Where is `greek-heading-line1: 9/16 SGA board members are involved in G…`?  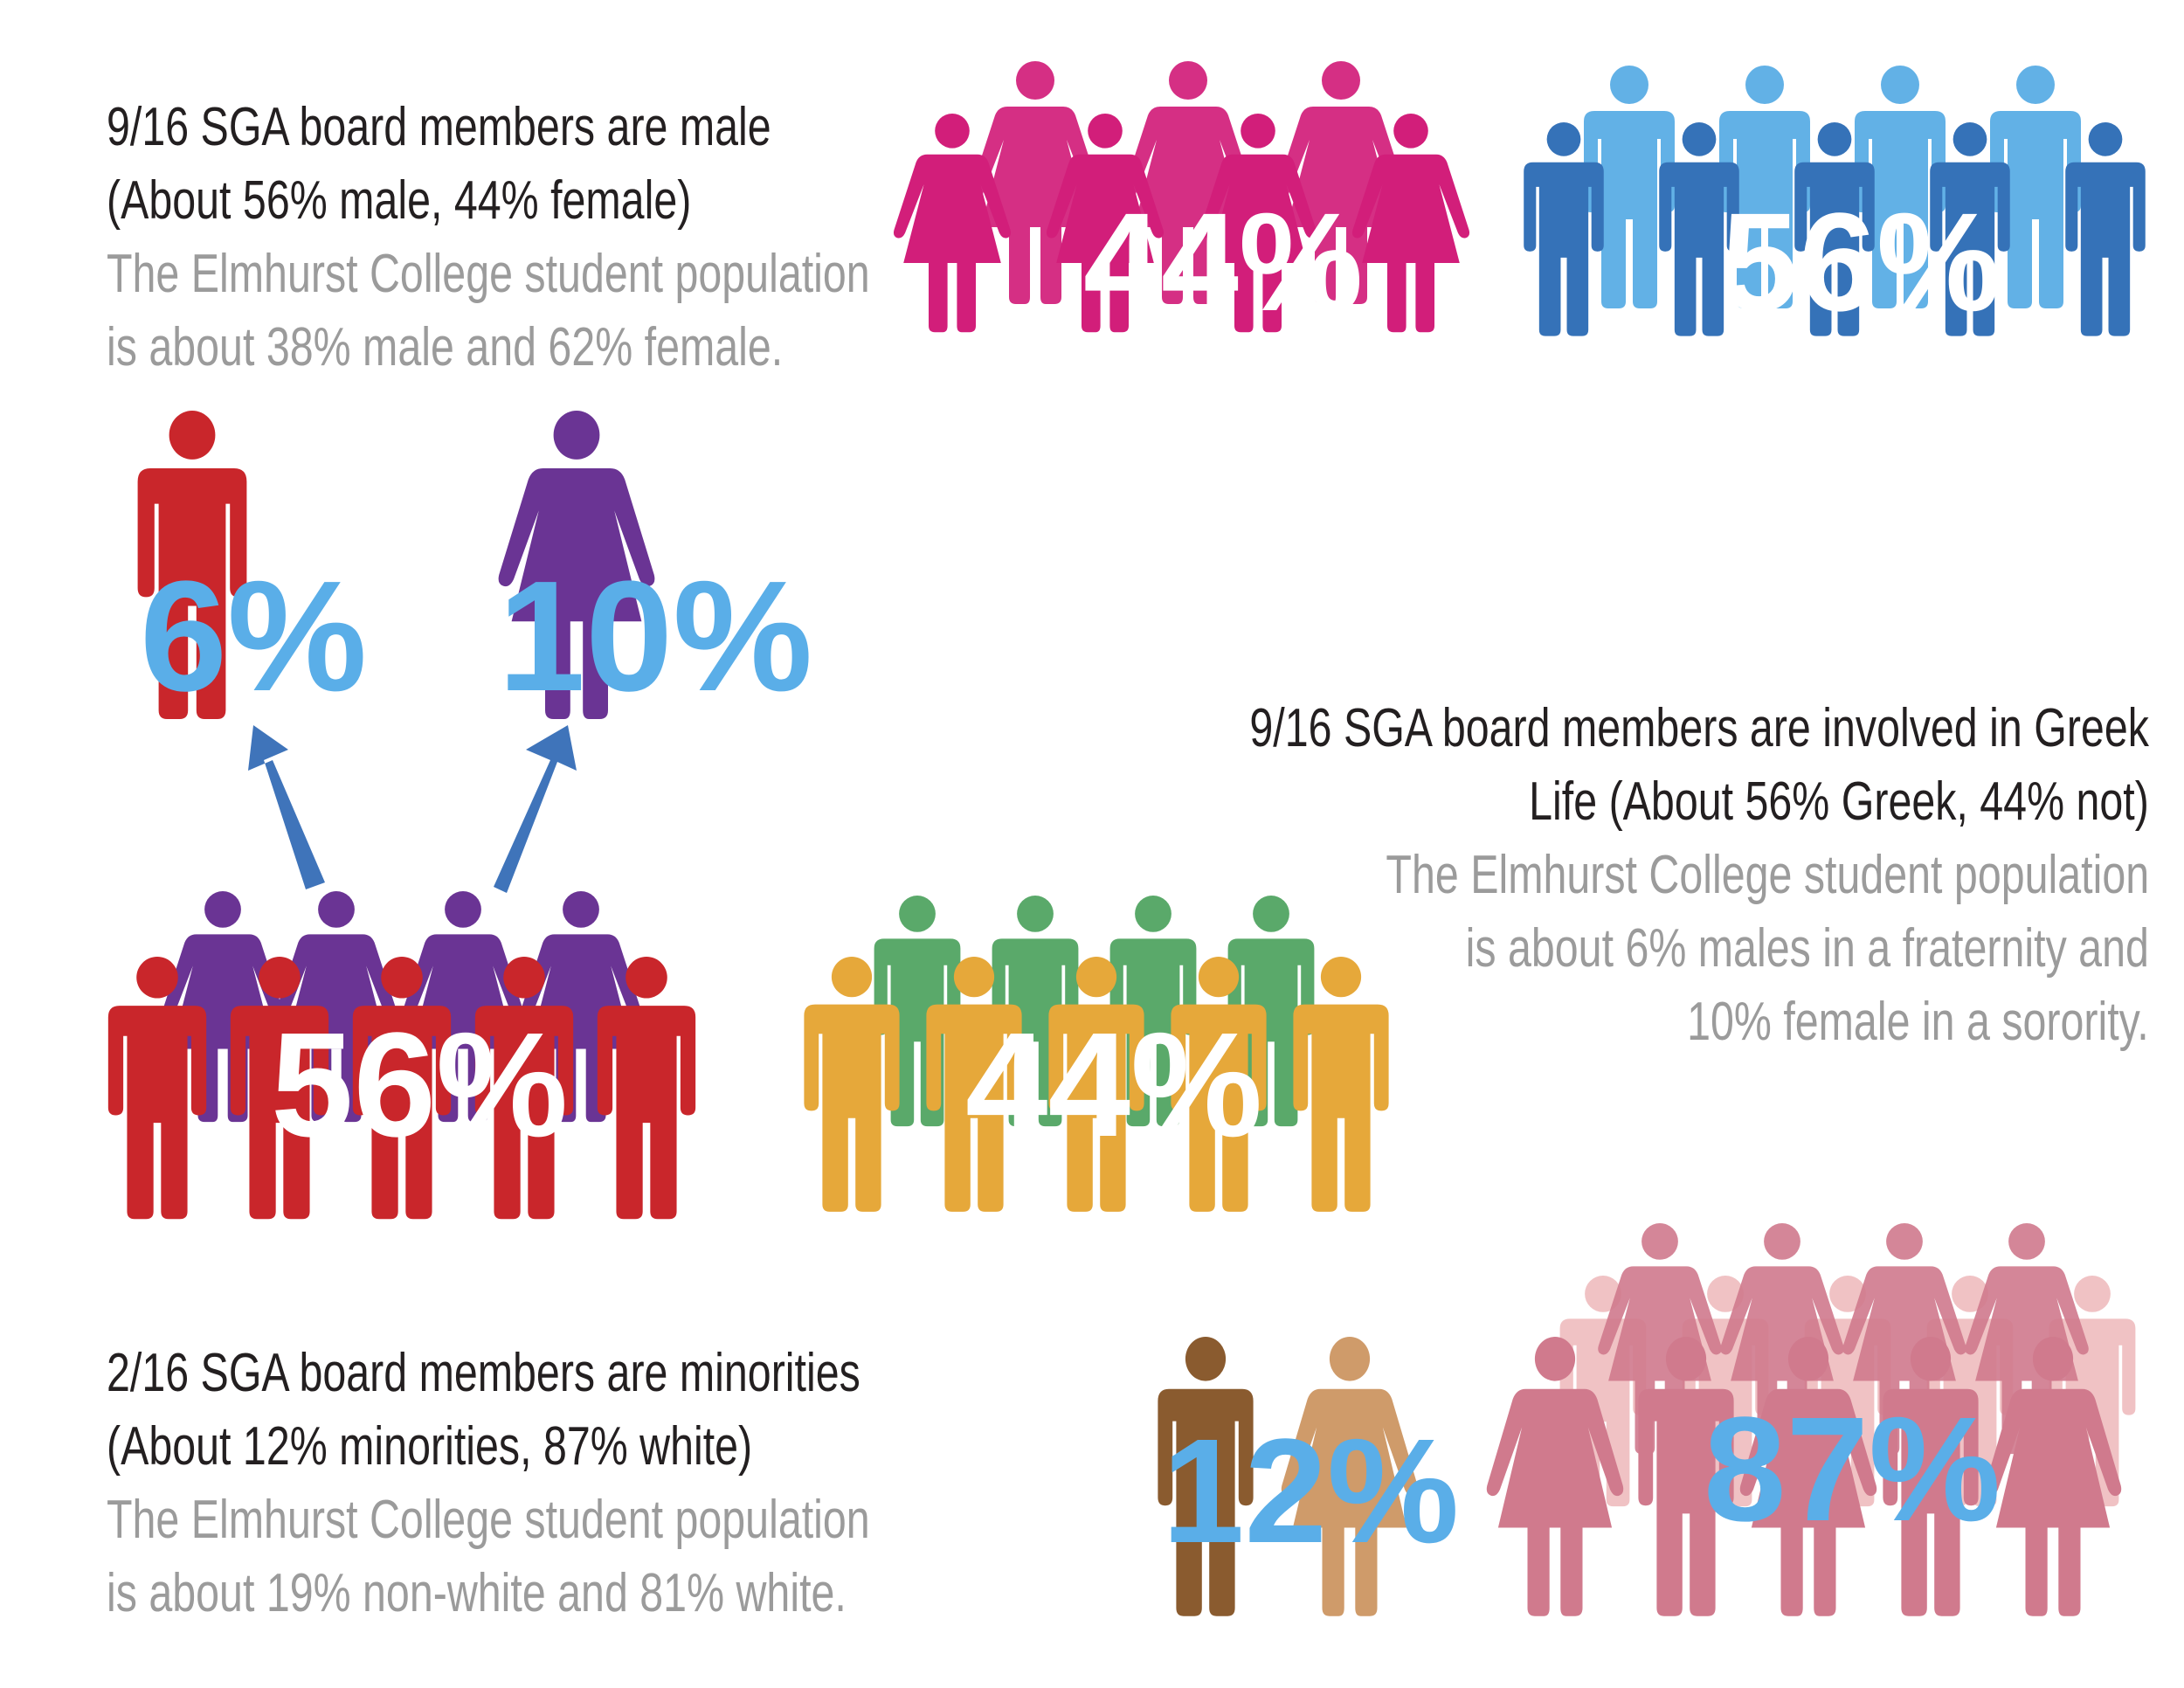
greek-heading-line1: 9/16 SGA board members are involved in G… is located at coordinates (1699, 728).